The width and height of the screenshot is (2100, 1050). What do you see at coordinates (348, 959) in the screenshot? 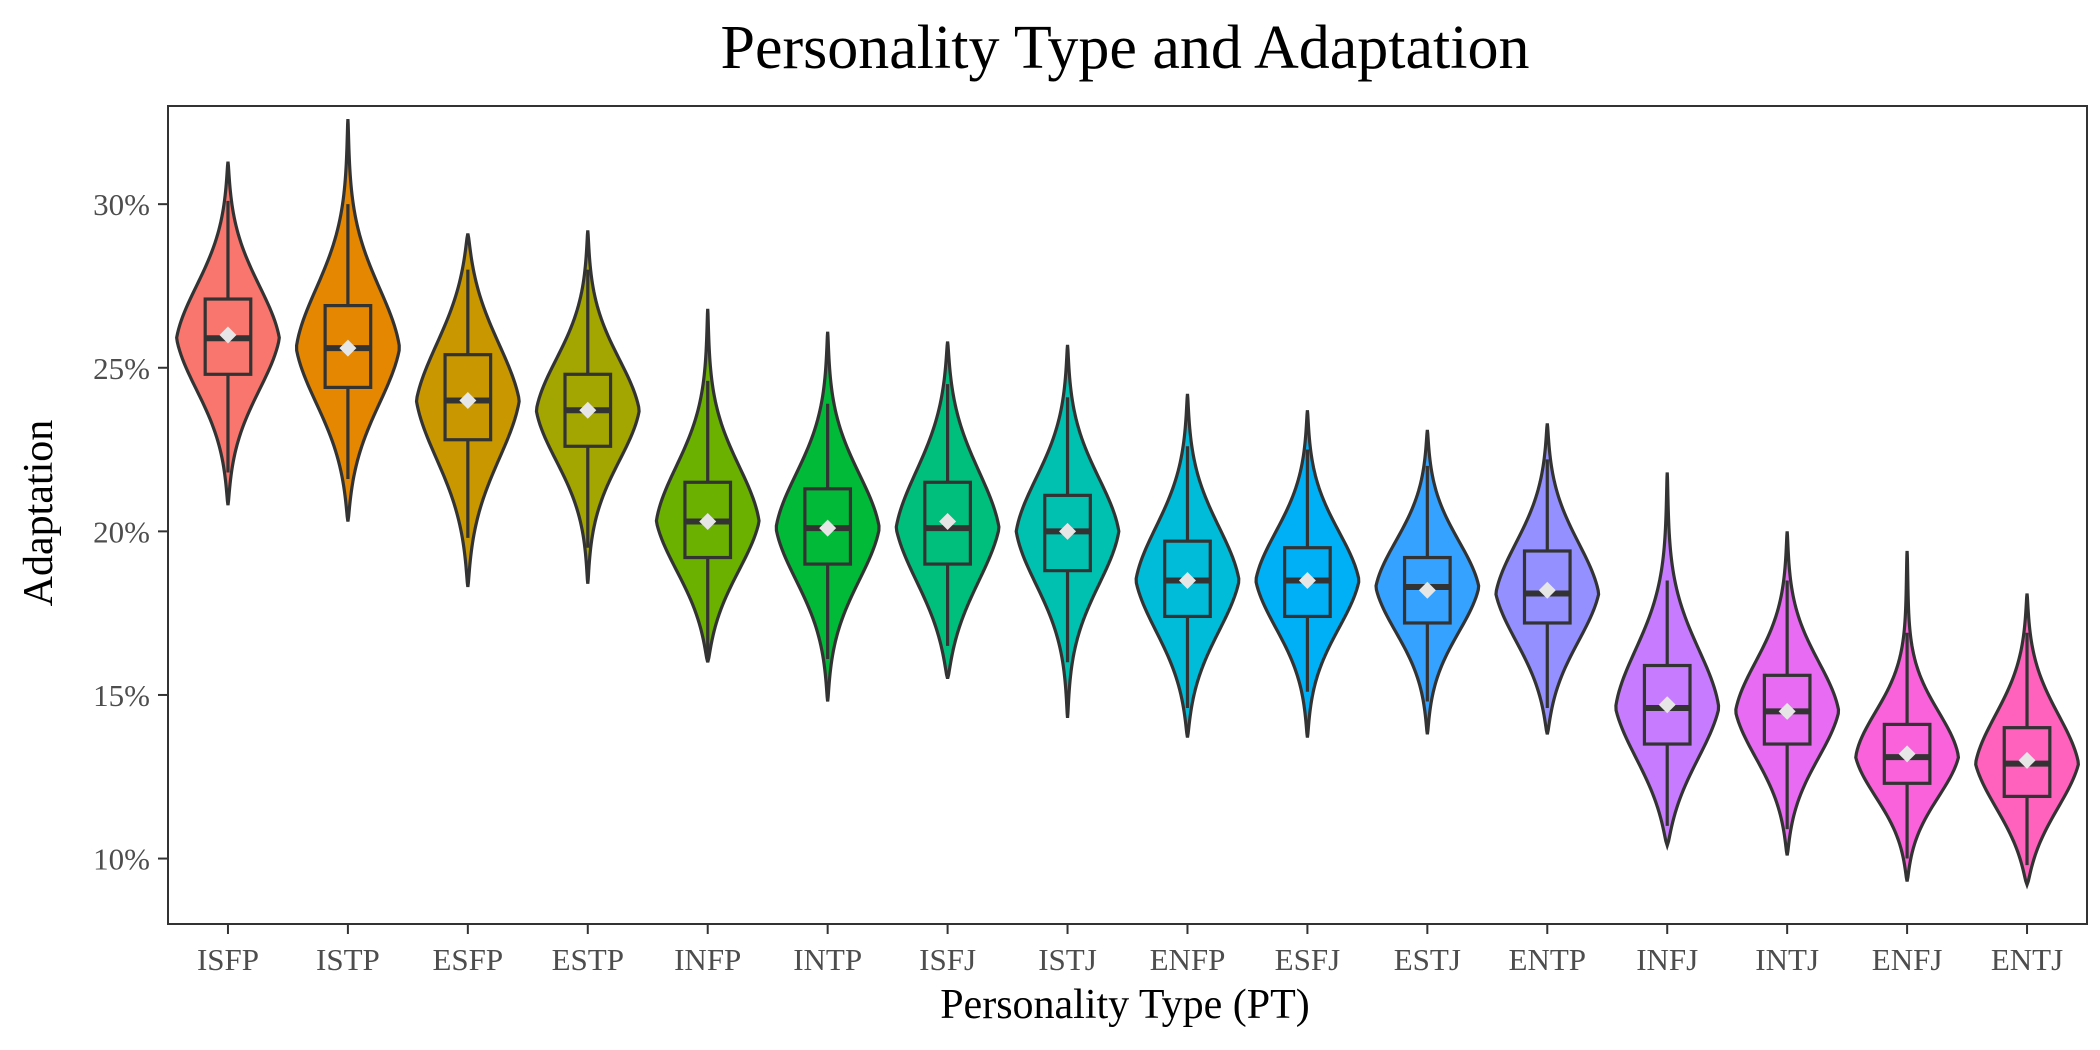
I see `x-tick-label: ISTP` at bounding box center [348, 959].